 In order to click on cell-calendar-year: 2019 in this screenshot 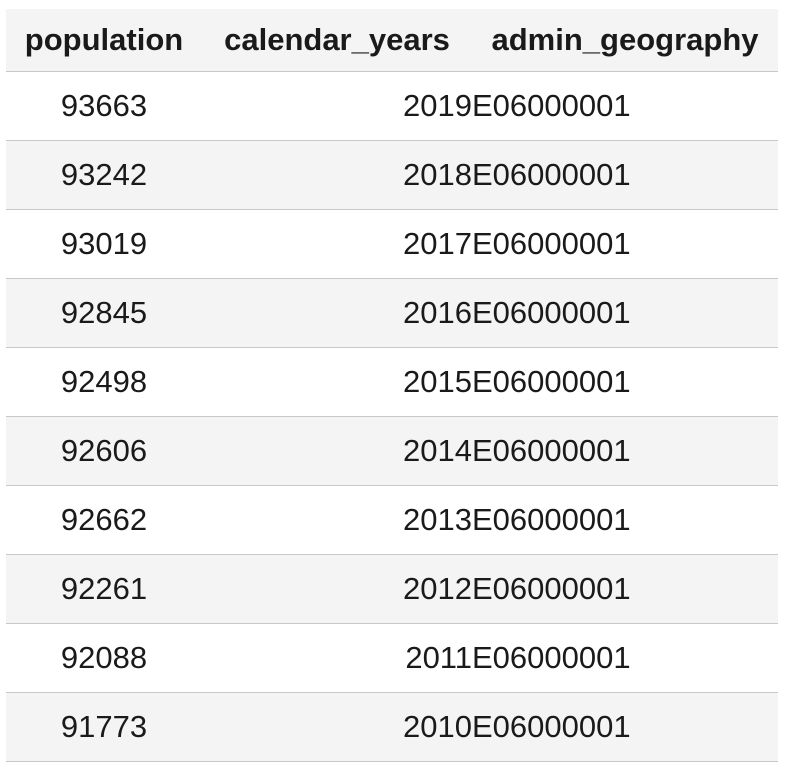, I will do `click(337, 106)`.